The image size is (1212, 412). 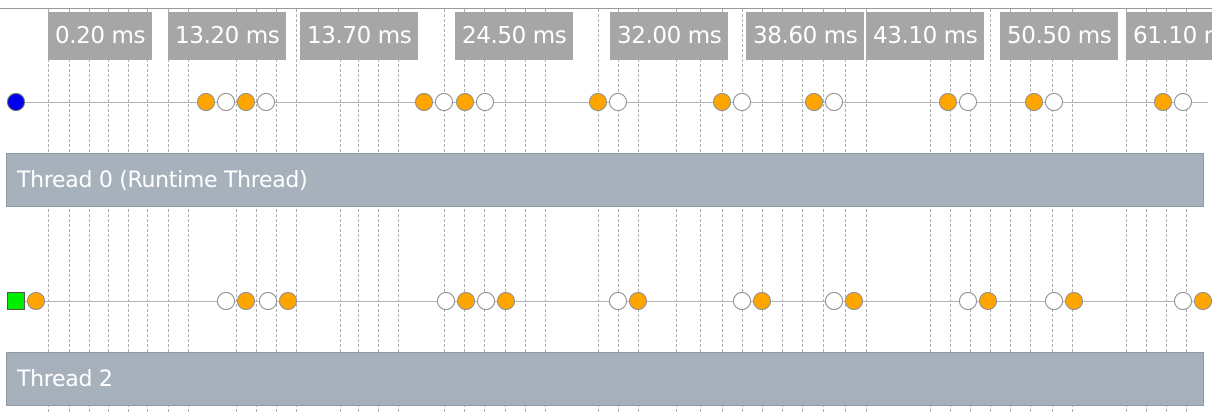 What do you see at coordinates (805, 36) in the screenshot?
I see `time-label: 38.60 ms` at bounding box center [805, 36].